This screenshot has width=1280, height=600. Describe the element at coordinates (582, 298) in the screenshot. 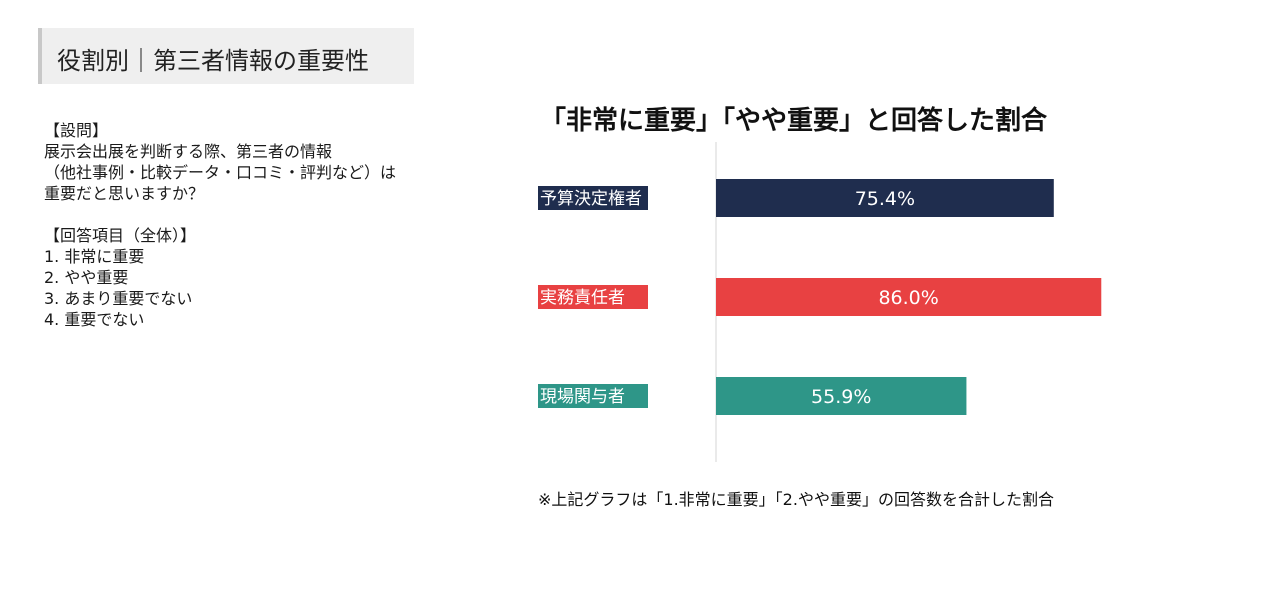

I see `category-label: 実務責任者` at that location.